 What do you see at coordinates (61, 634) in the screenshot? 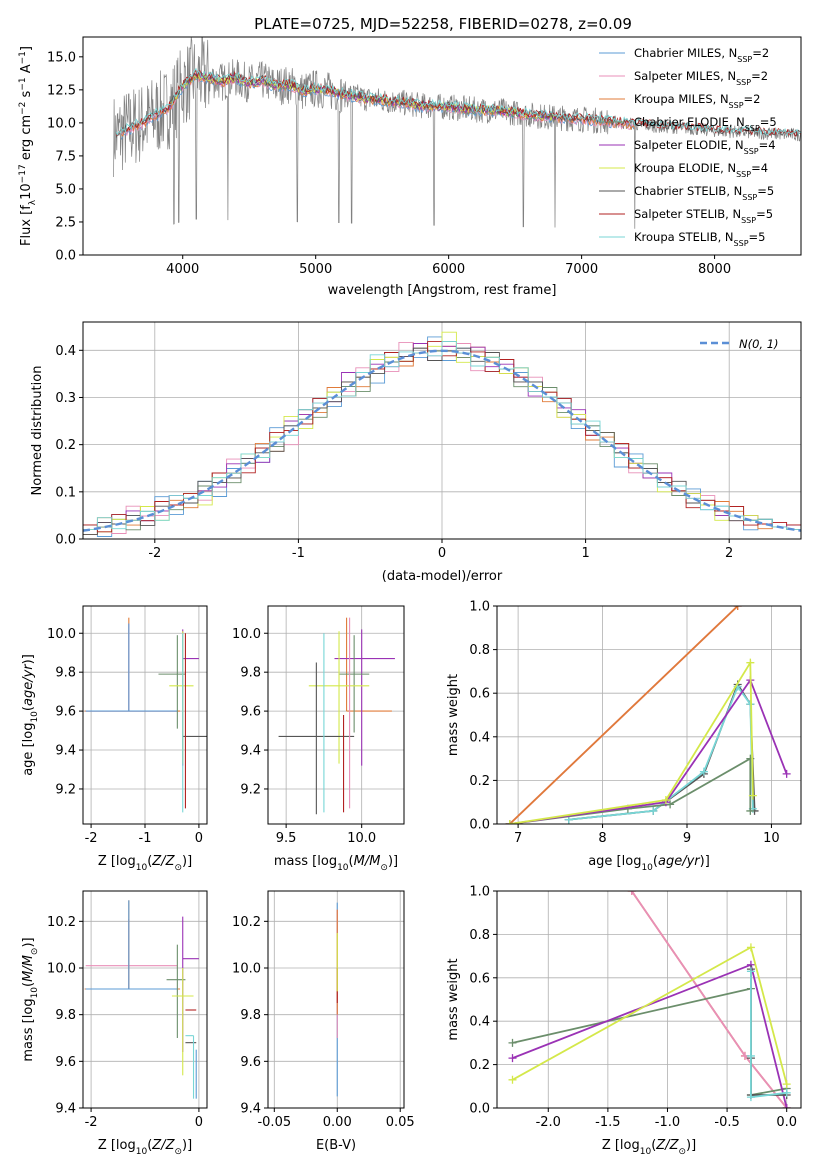
I see `y-tick-label: 10.0` at bounding box center [61, 634].